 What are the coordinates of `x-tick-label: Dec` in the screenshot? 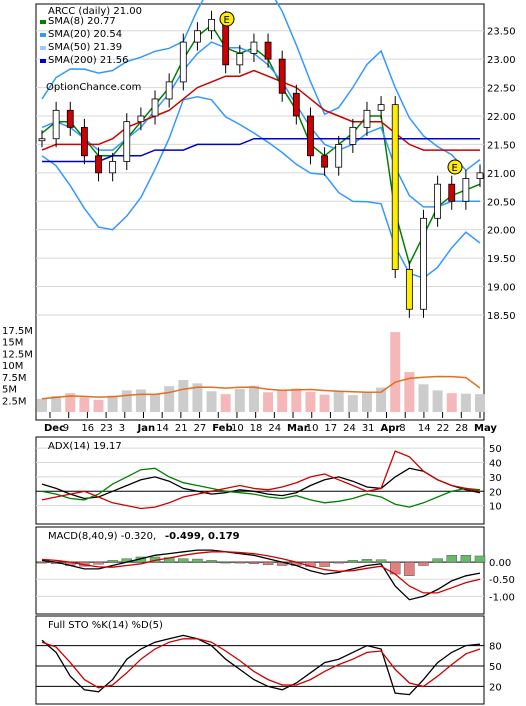 It's located at (54, 428).